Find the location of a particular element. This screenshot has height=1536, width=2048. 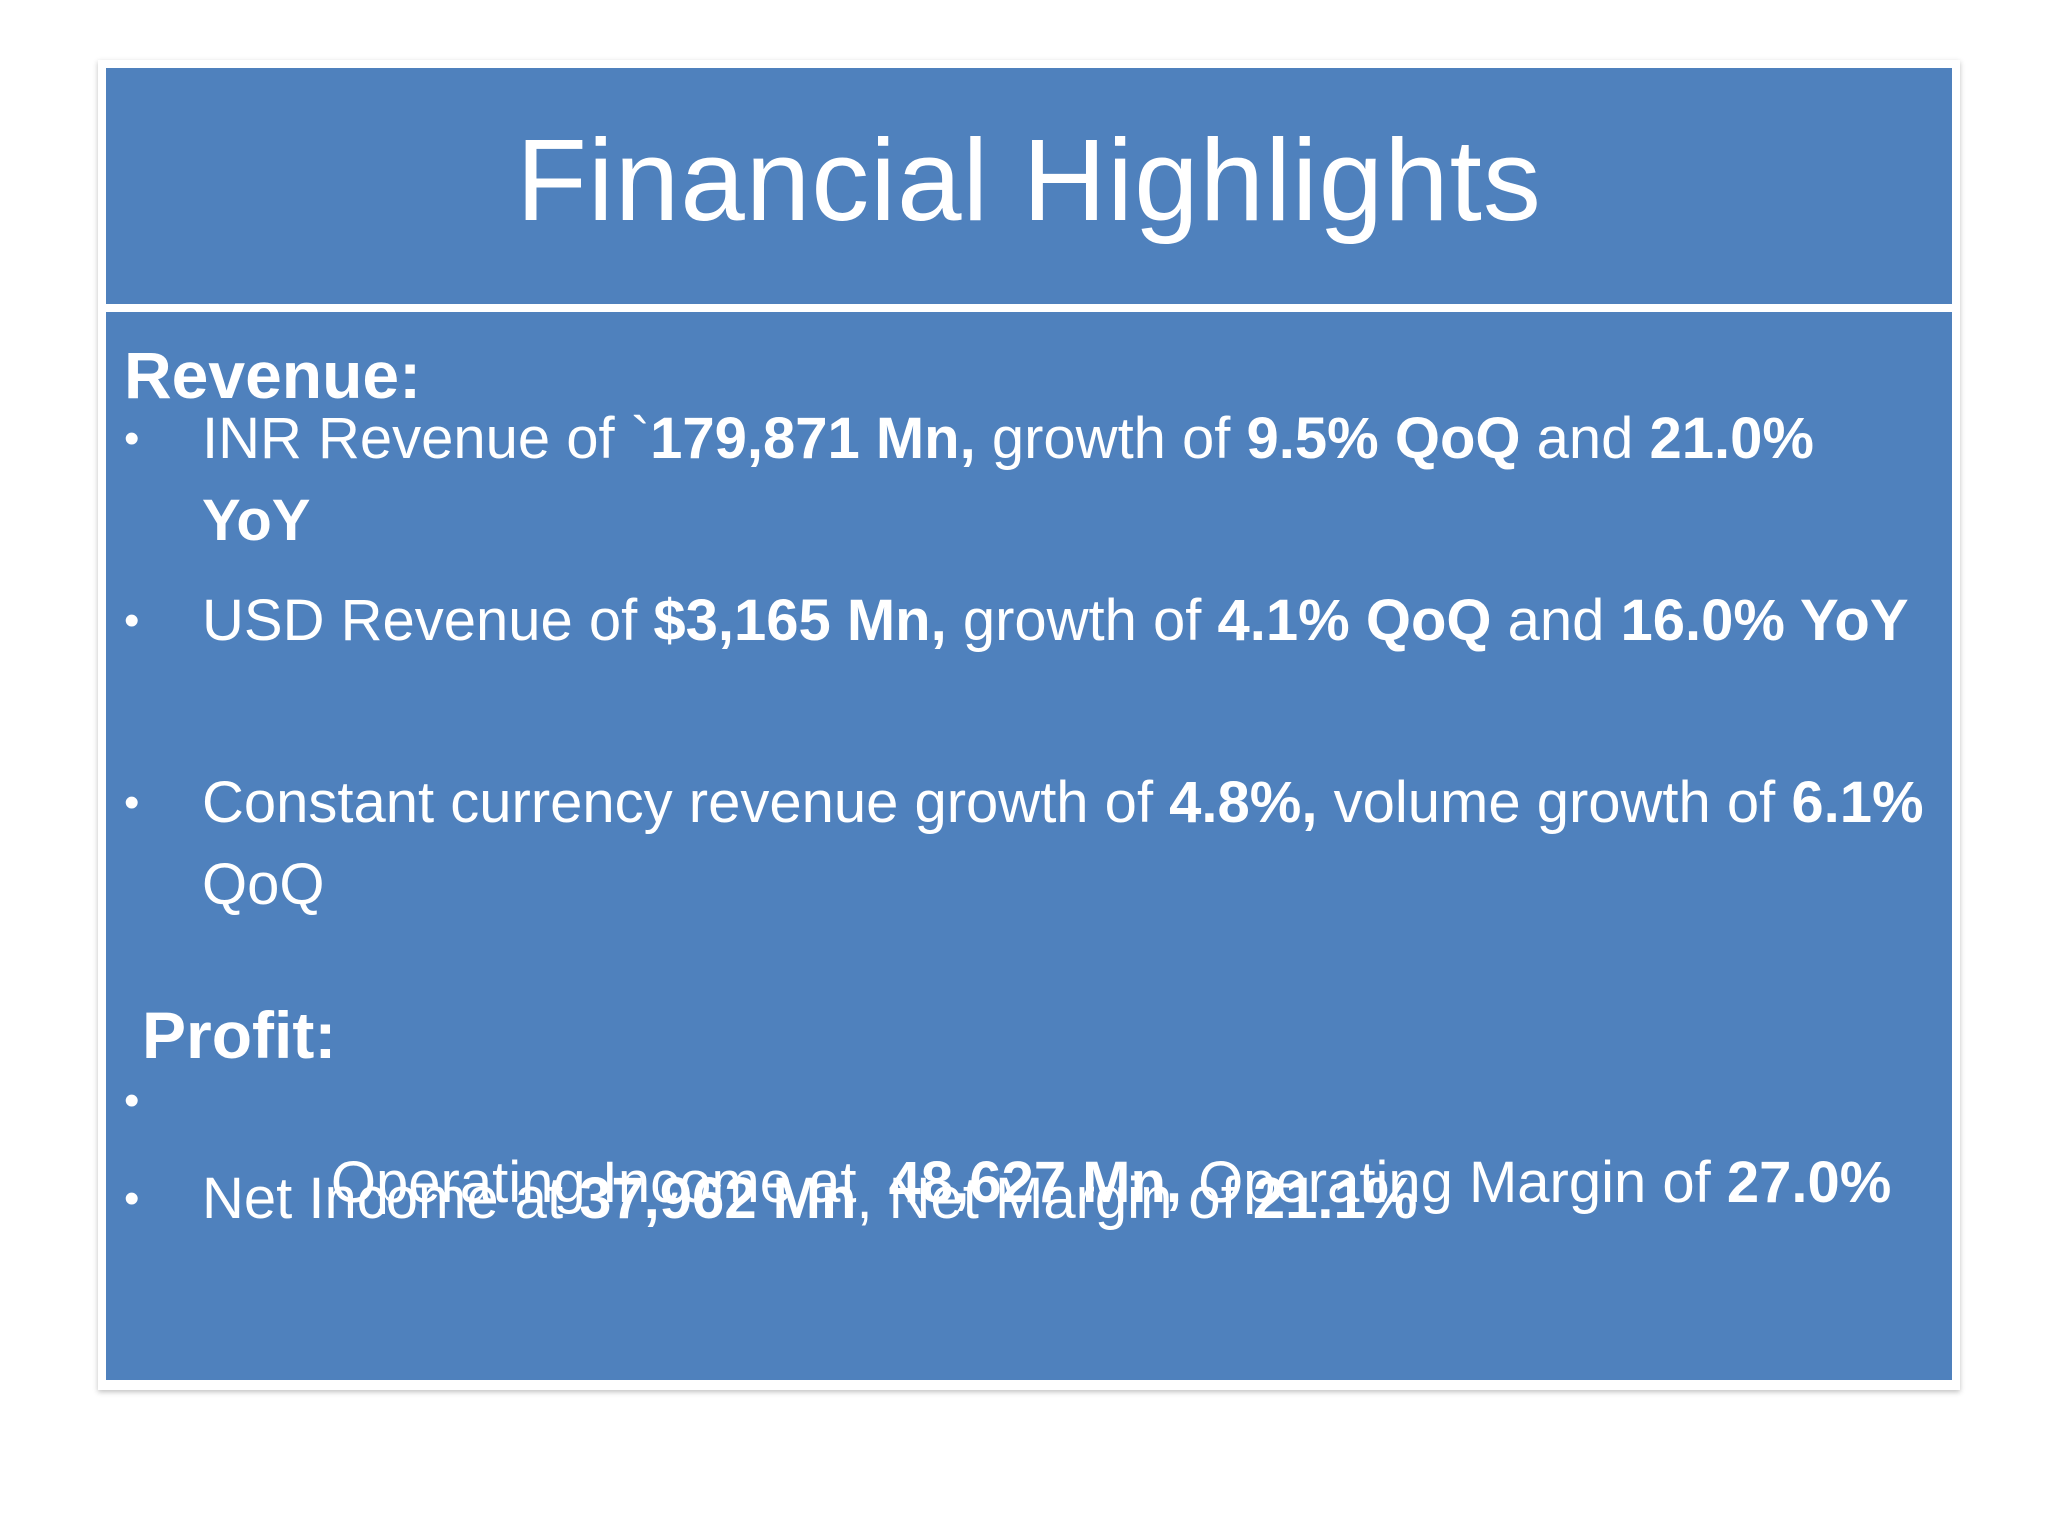

text-segment: QoQ is located at coordinates (263, 884).